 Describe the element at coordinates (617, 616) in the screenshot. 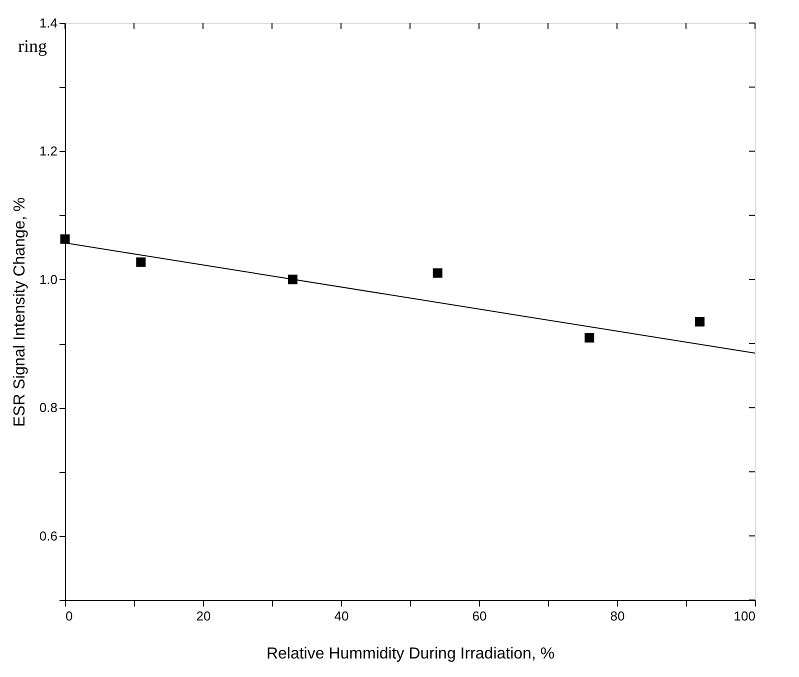

I see `x-tick-label: 80` at that location.